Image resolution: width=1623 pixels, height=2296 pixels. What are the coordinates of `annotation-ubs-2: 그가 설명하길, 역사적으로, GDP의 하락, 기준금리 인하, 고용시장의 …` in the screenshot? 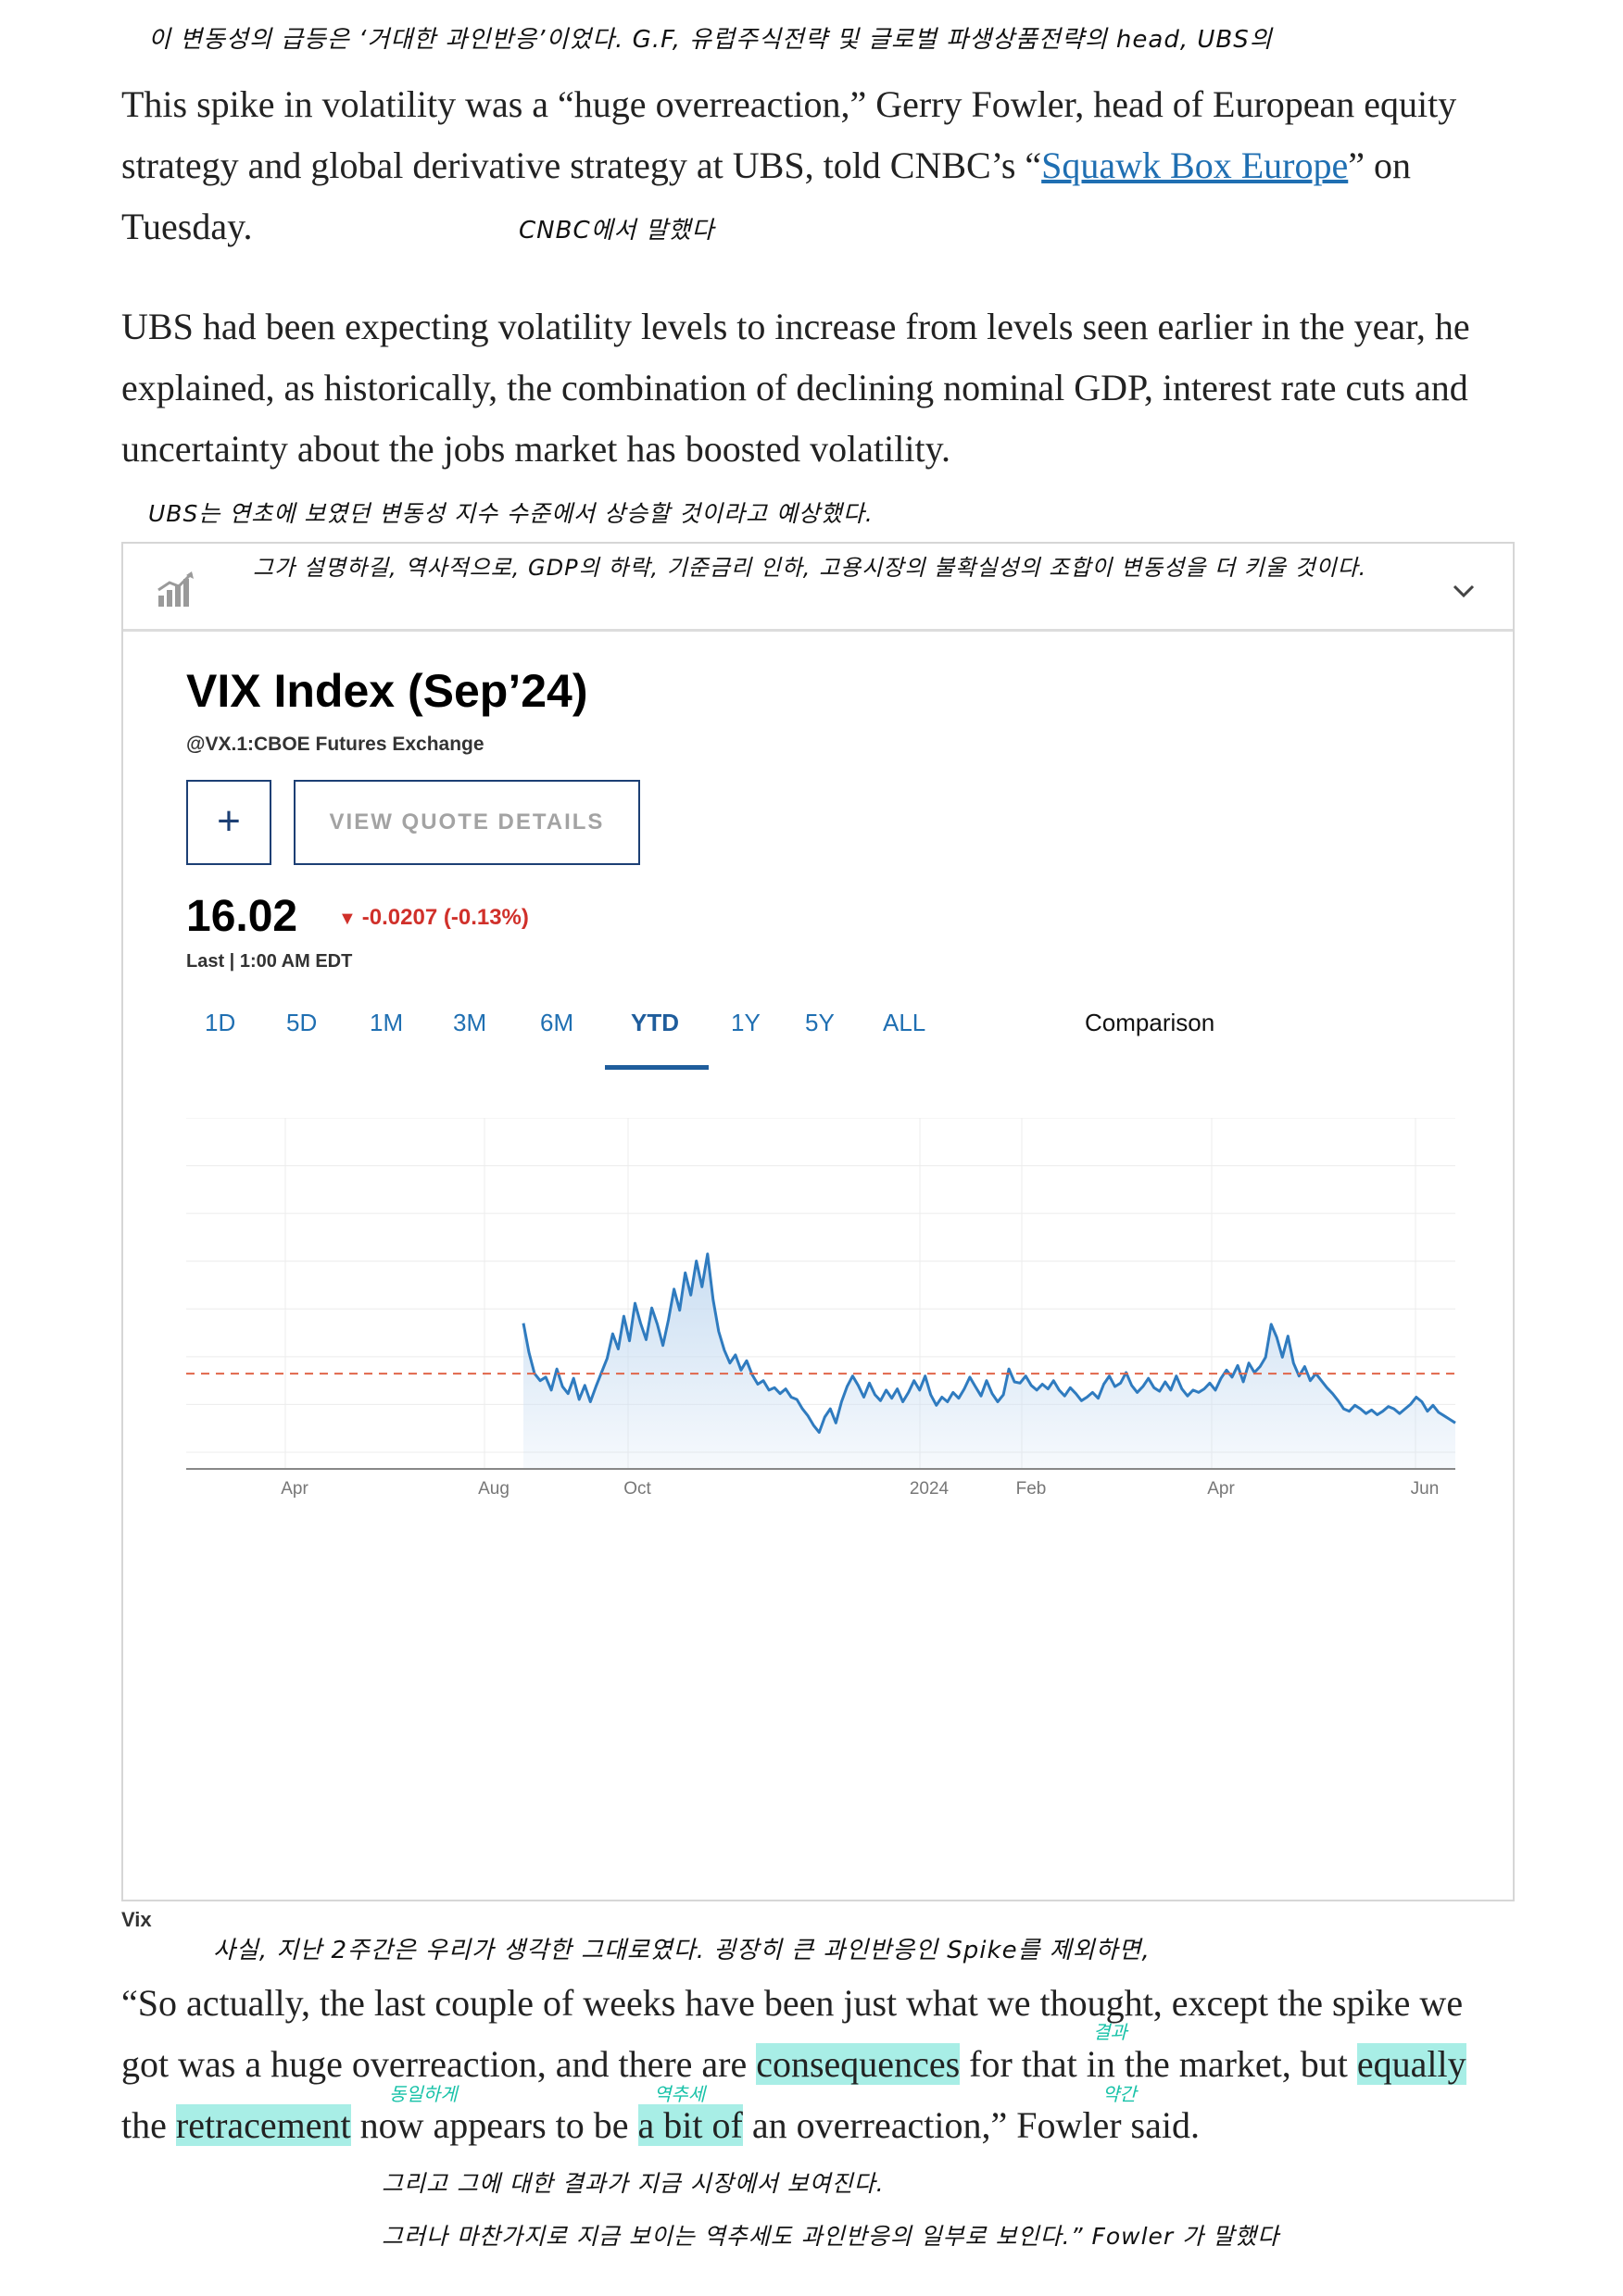 It's located at (810, 568).